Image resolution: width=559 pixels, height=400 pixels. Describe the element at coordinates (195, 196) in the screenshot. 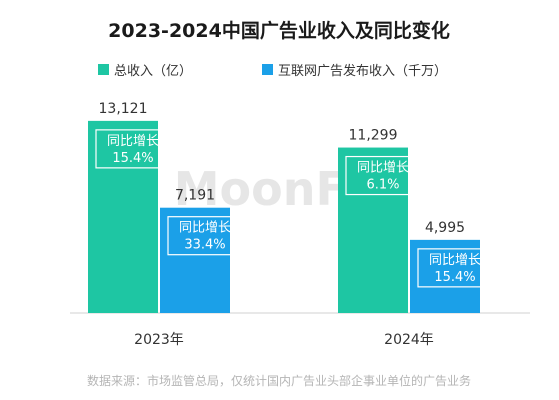

I see `value-label-internet-1: 7,191` at that location.